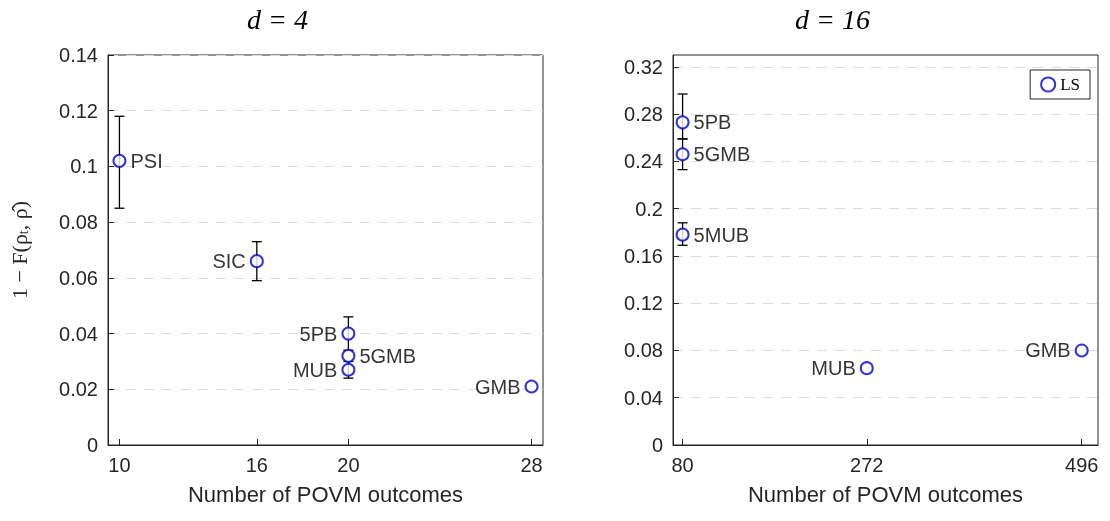 The width and height of the screenshot is (1110, 521). Describe the element at coordinates (348, 465) in the screenshot. I see `x-tick-label: 20` at that location.